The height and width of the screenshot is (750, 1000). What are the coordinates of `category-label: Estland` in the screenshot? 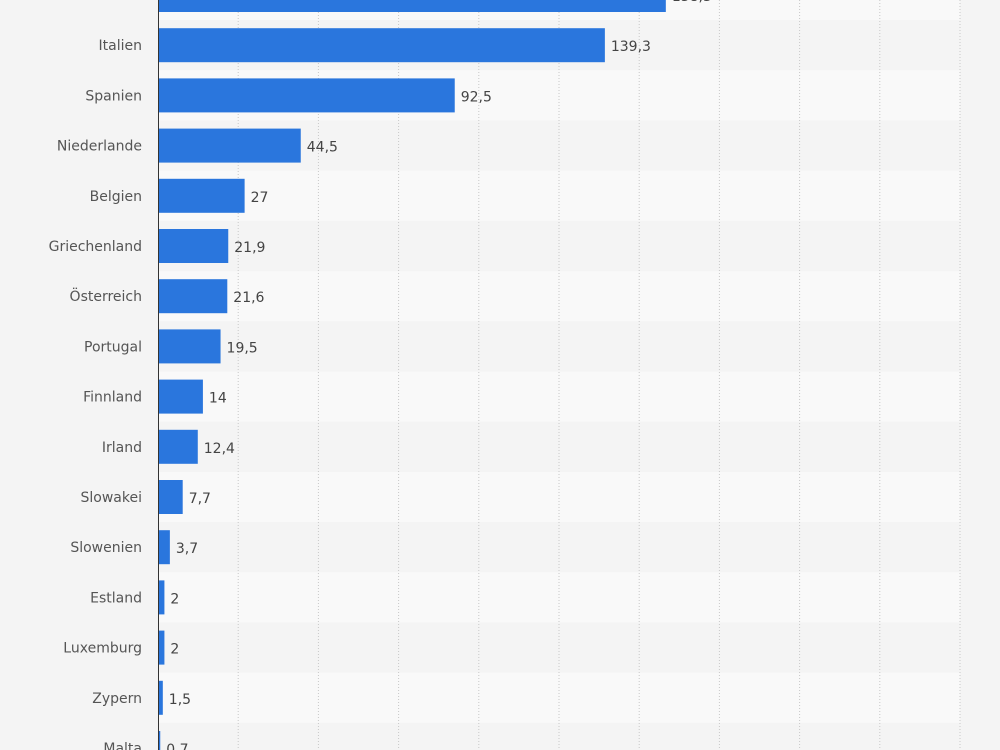 It's located at (116, 598).